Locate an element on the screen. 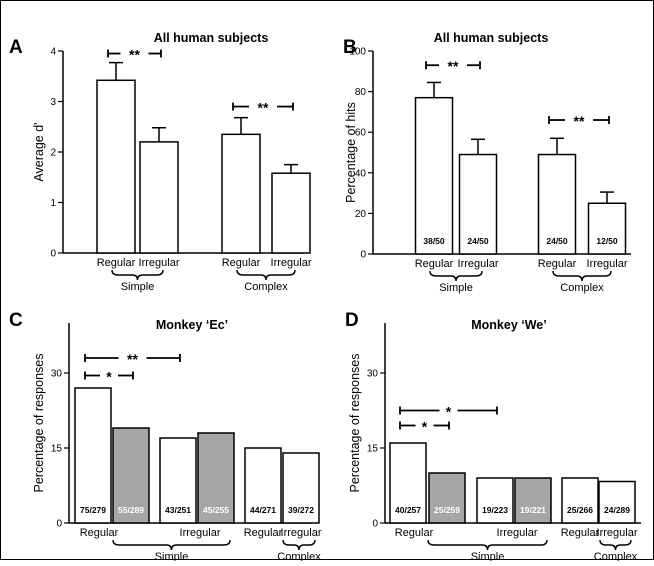 This screenshot has width=654, height=566. bar-count-label: 38/50 is located at coordinates (434, 241).